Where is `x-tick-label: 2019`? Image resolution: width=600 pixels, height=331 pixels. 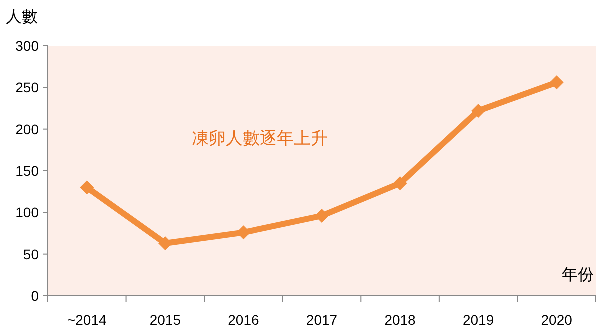 x-tick-label: 2019 is located at coordinates (478, 320).